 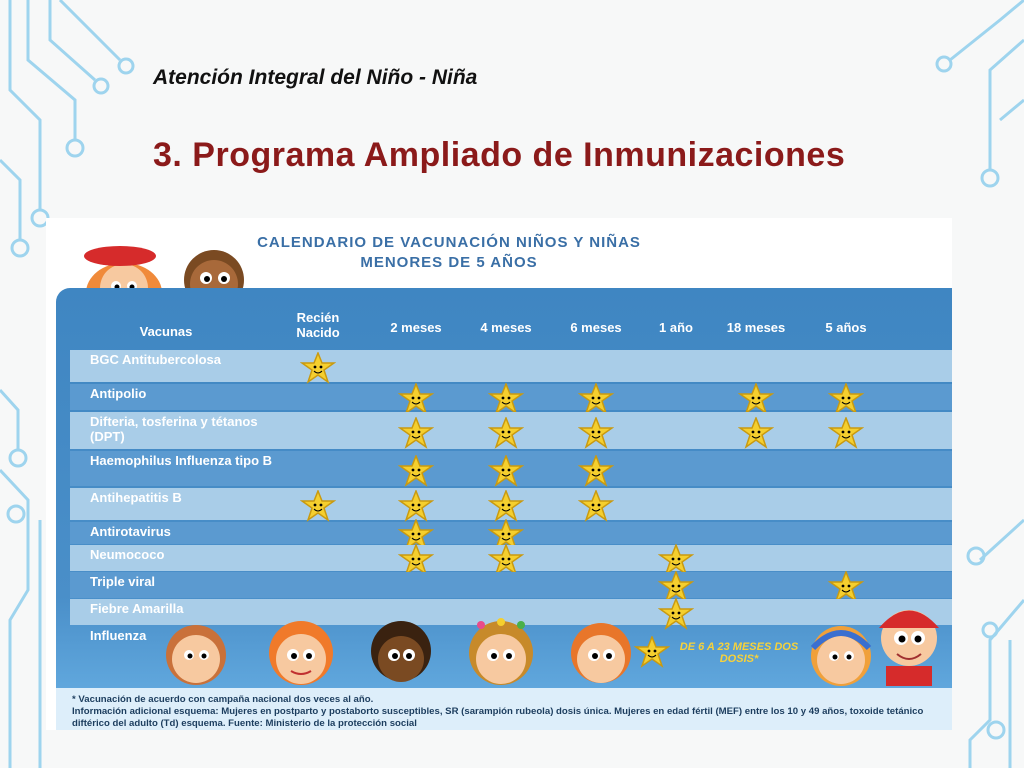 What do you see at coordinates (130, 531) in the screenshot?
I see `vaccine-name: Antirotavirus` at bounding box center [130, 531].